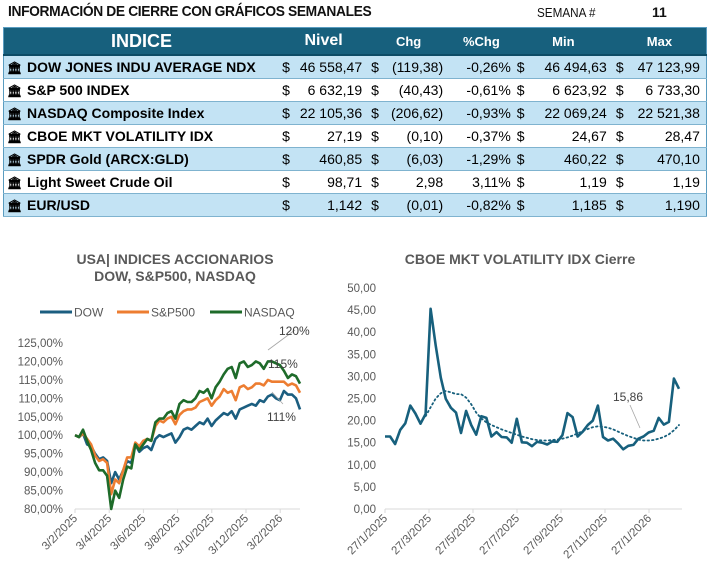  I want to click on x-tick-label: 27/11/2025, so click(586, 537).